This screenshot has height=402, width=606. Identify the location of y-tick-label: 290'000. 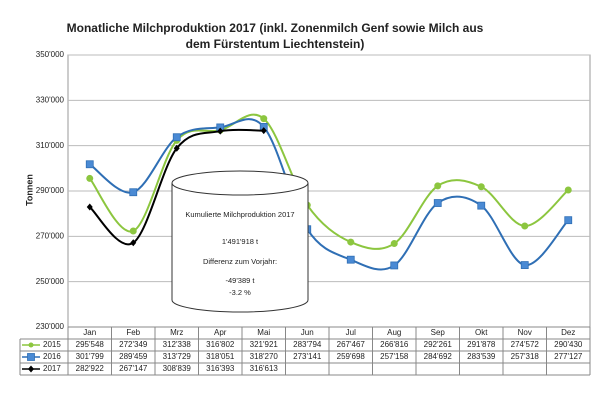
(50, 190).